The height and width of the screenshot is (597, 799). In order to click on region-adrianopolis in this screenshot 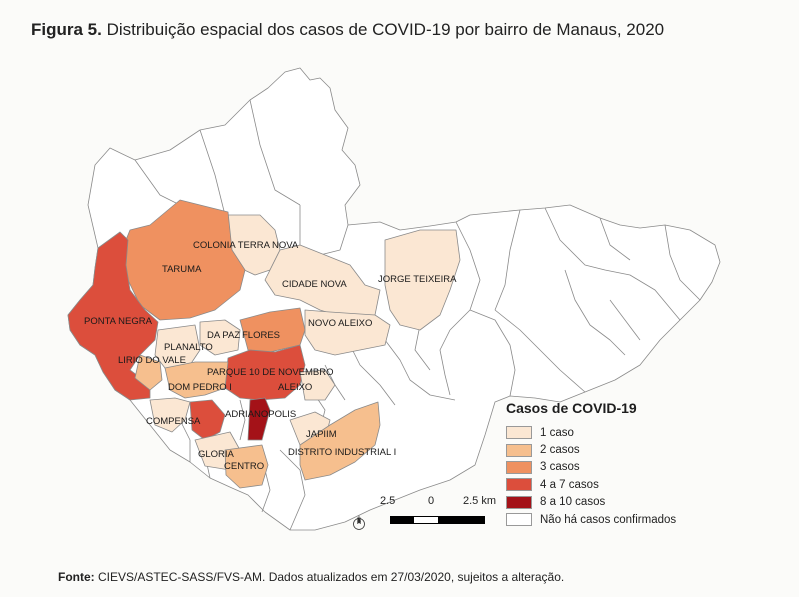, I will do `click(259, 419)`.